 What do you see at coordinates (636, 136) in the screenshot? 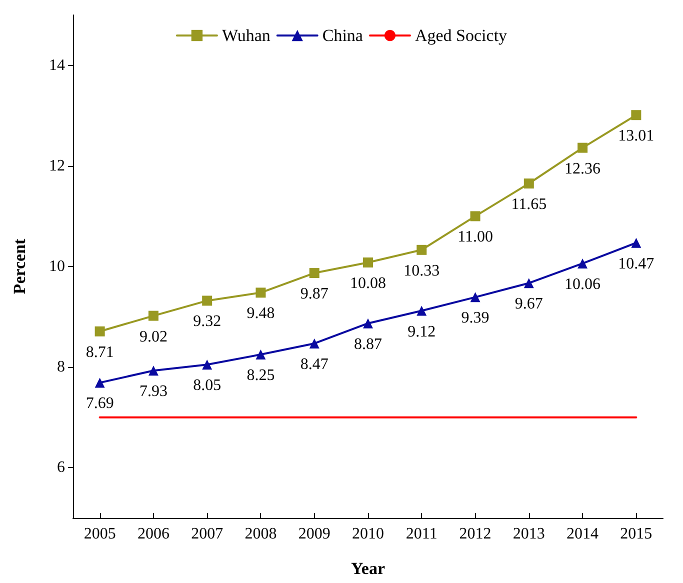
I see `data-label: 13.01` at bounding box center [636, 136].